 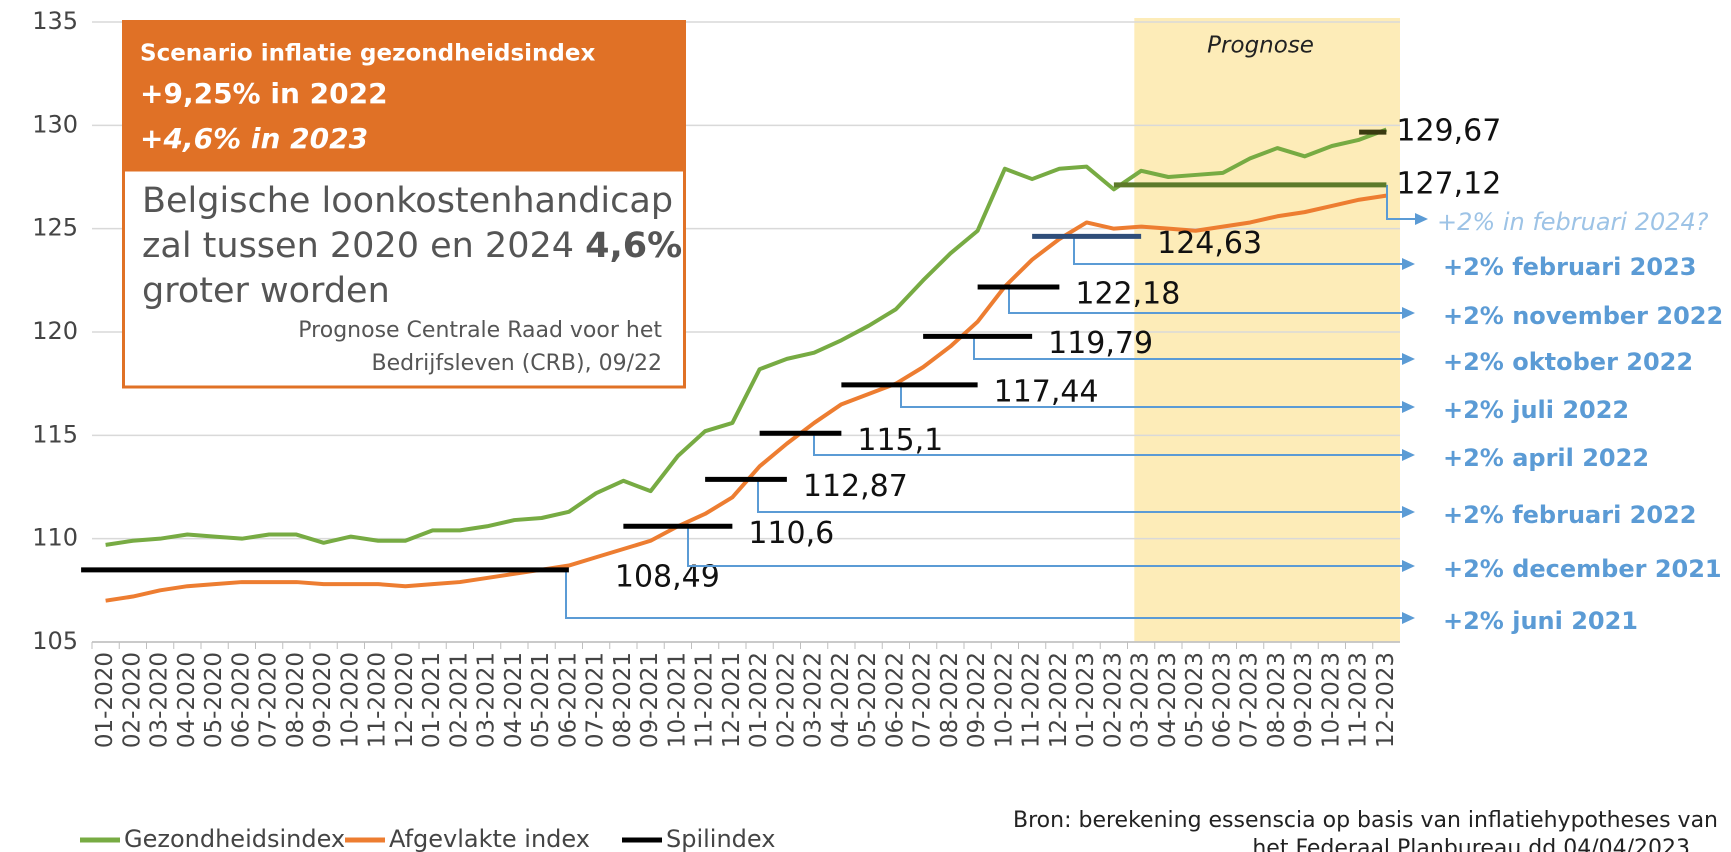 I want to click on info-source: Bedrijfsleven (CRB), 09/22, so click(x=516, y=363).